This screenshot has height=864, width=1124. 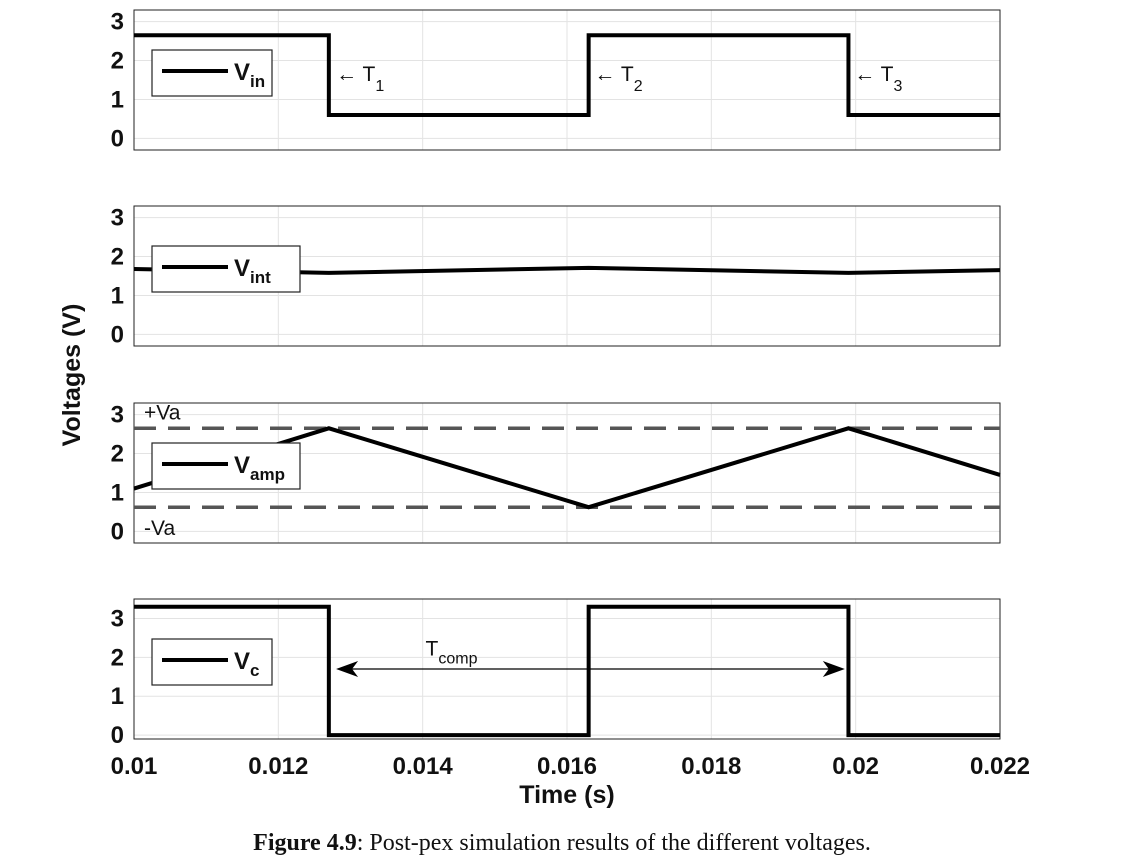 I want to click on annotation-label: ← T1, so click(x=360, y=79).